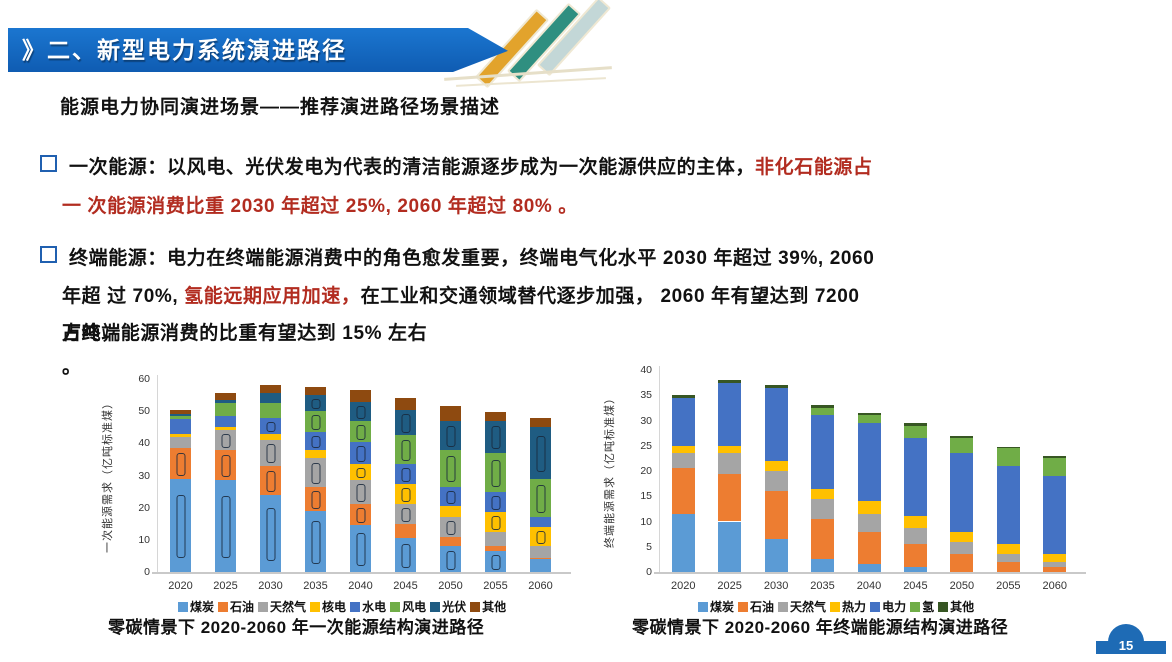 Image resolution: width=1172 pixels, height=662 pixels. Describe the element at coordinates (646, 521) in the screenshot. I see `y-tick-label: 10` at that location.